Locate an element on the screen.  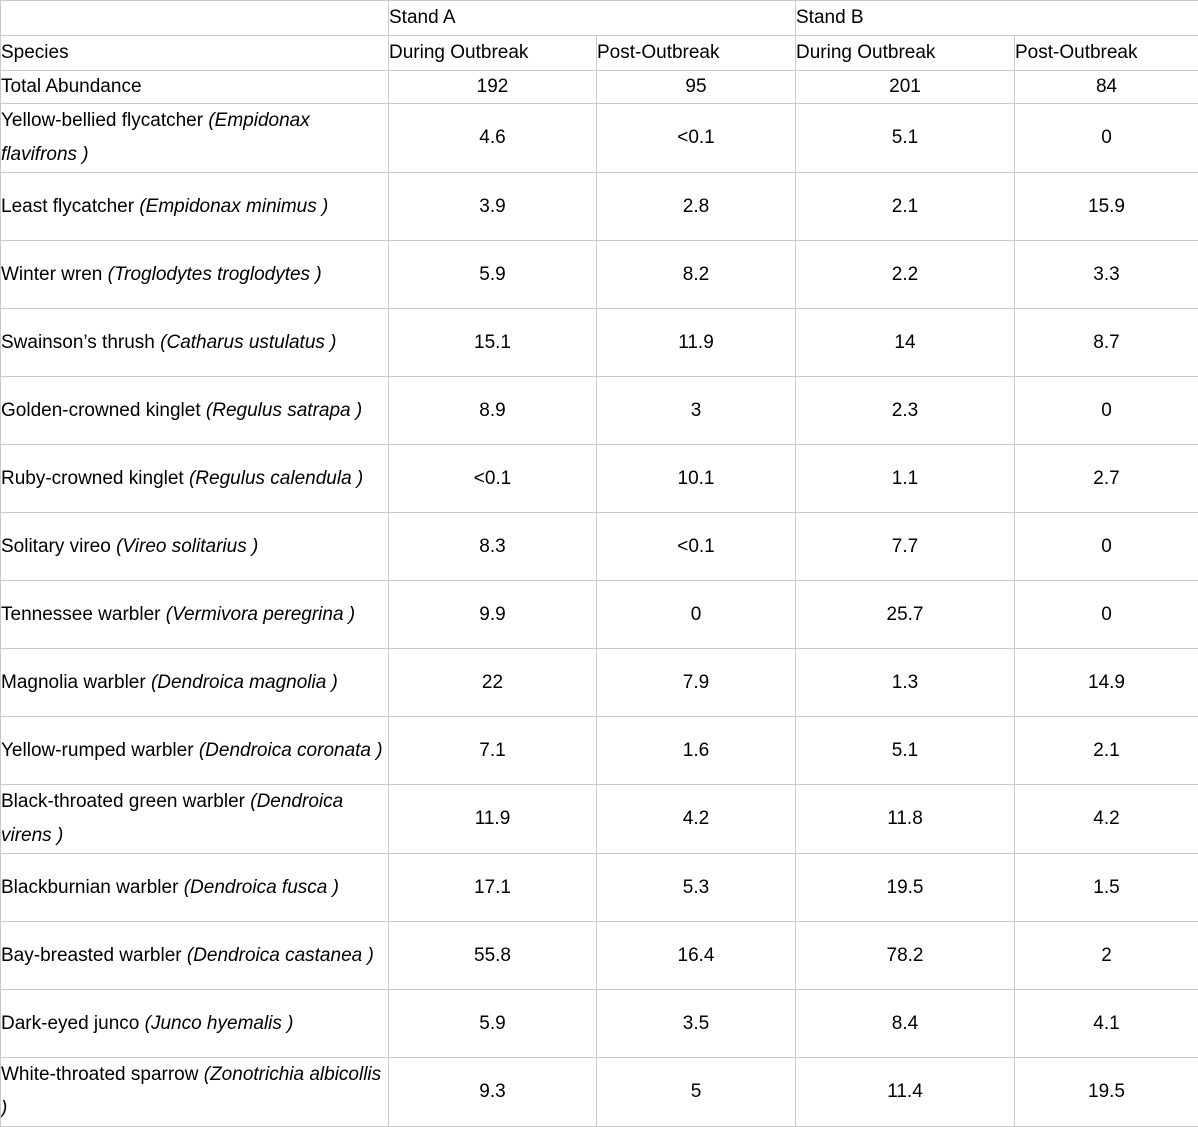
abundance-value-cell: 1.3 is located at coordinates (905, 683).